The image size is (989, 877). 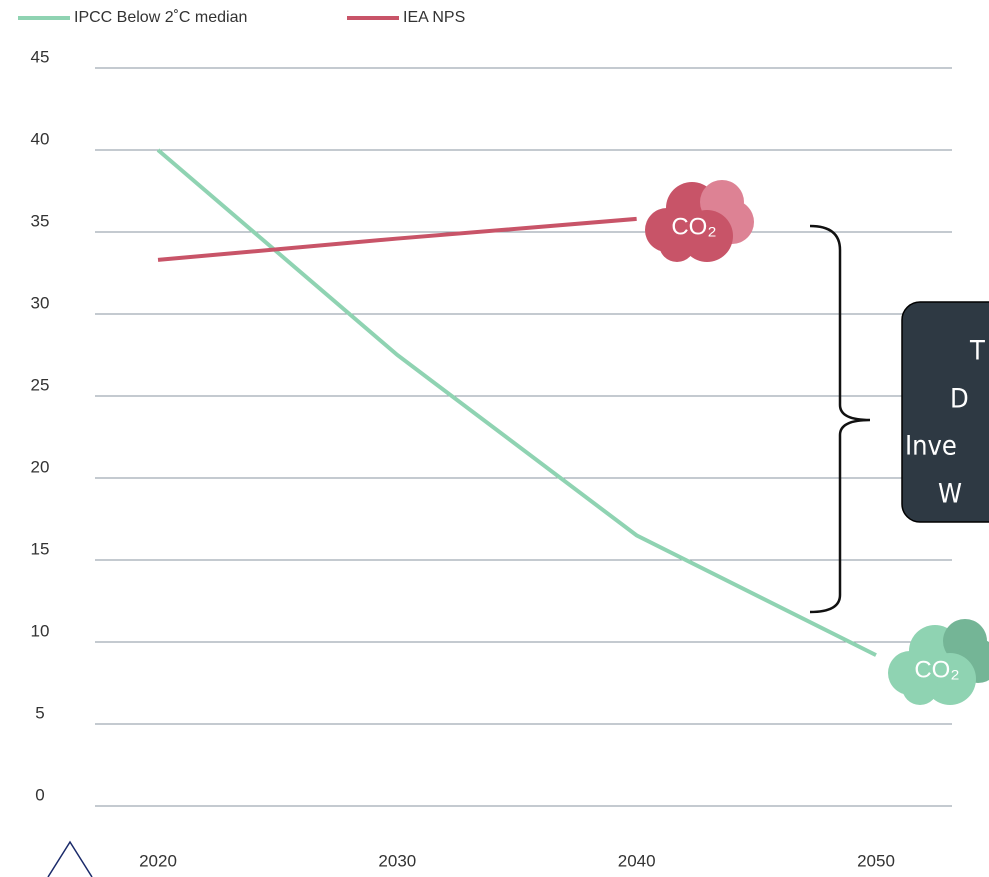 I want to click on y-tick-label: 15, so click(x=40, y=548).